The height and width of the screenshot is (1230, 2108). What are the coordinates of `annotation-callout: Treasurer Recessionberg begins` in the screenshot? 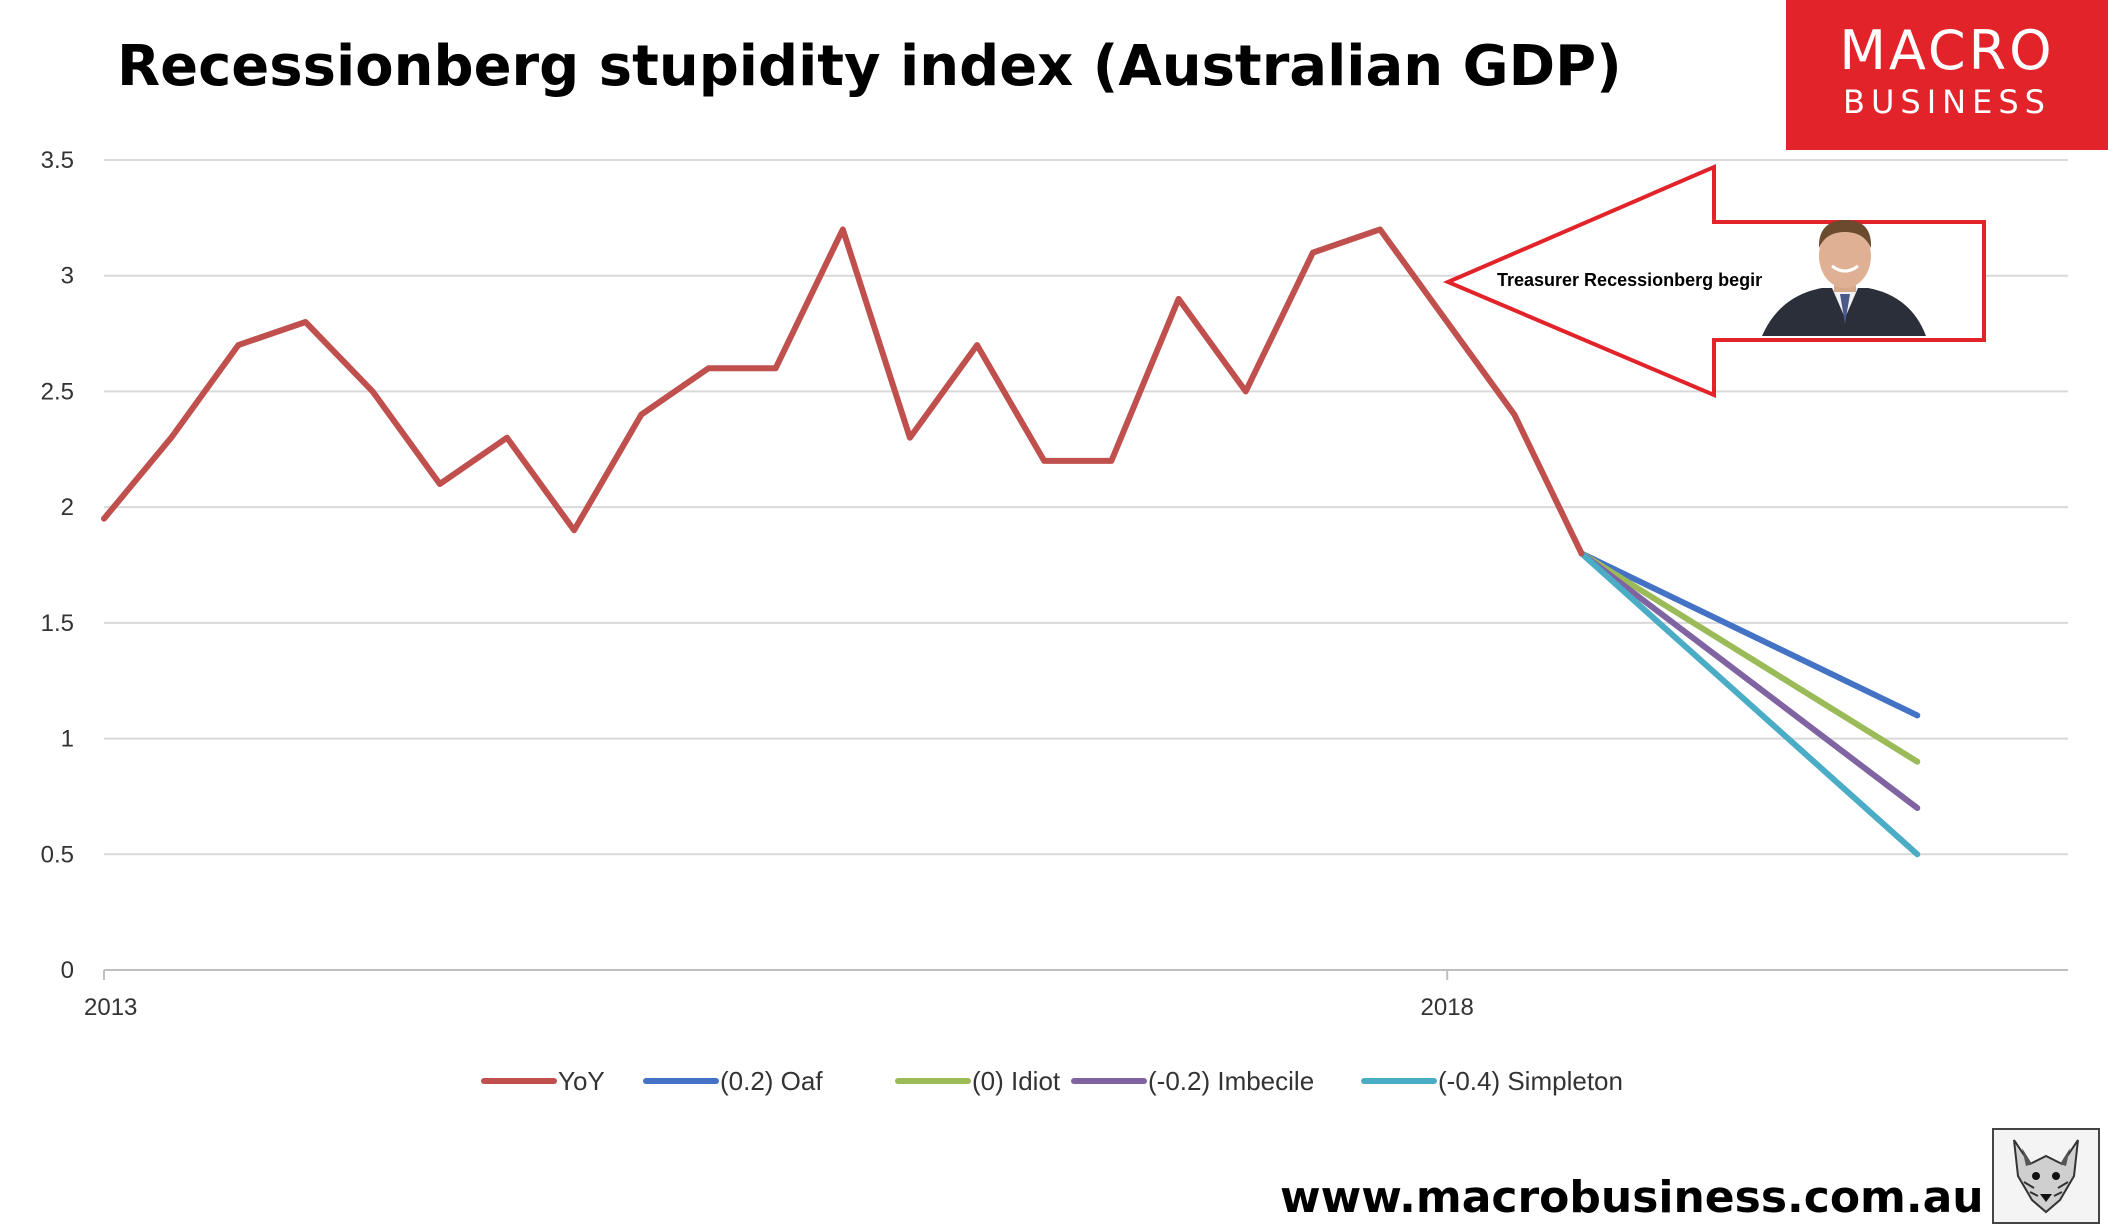 It's located at (1714, 281).